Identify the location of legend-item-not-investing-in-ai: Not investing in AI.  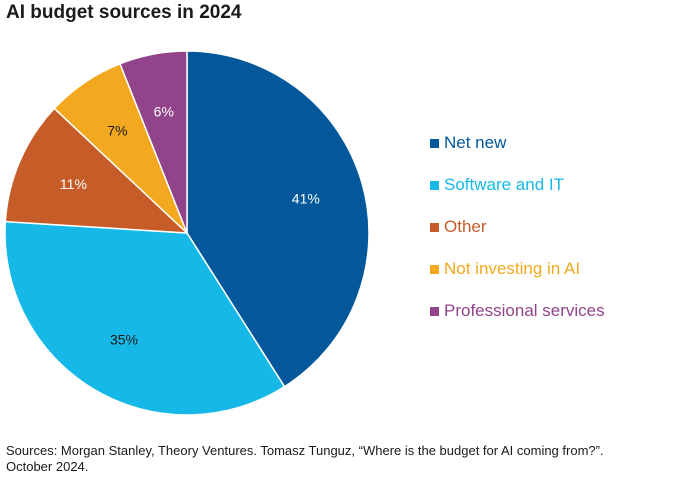
(560, 269).